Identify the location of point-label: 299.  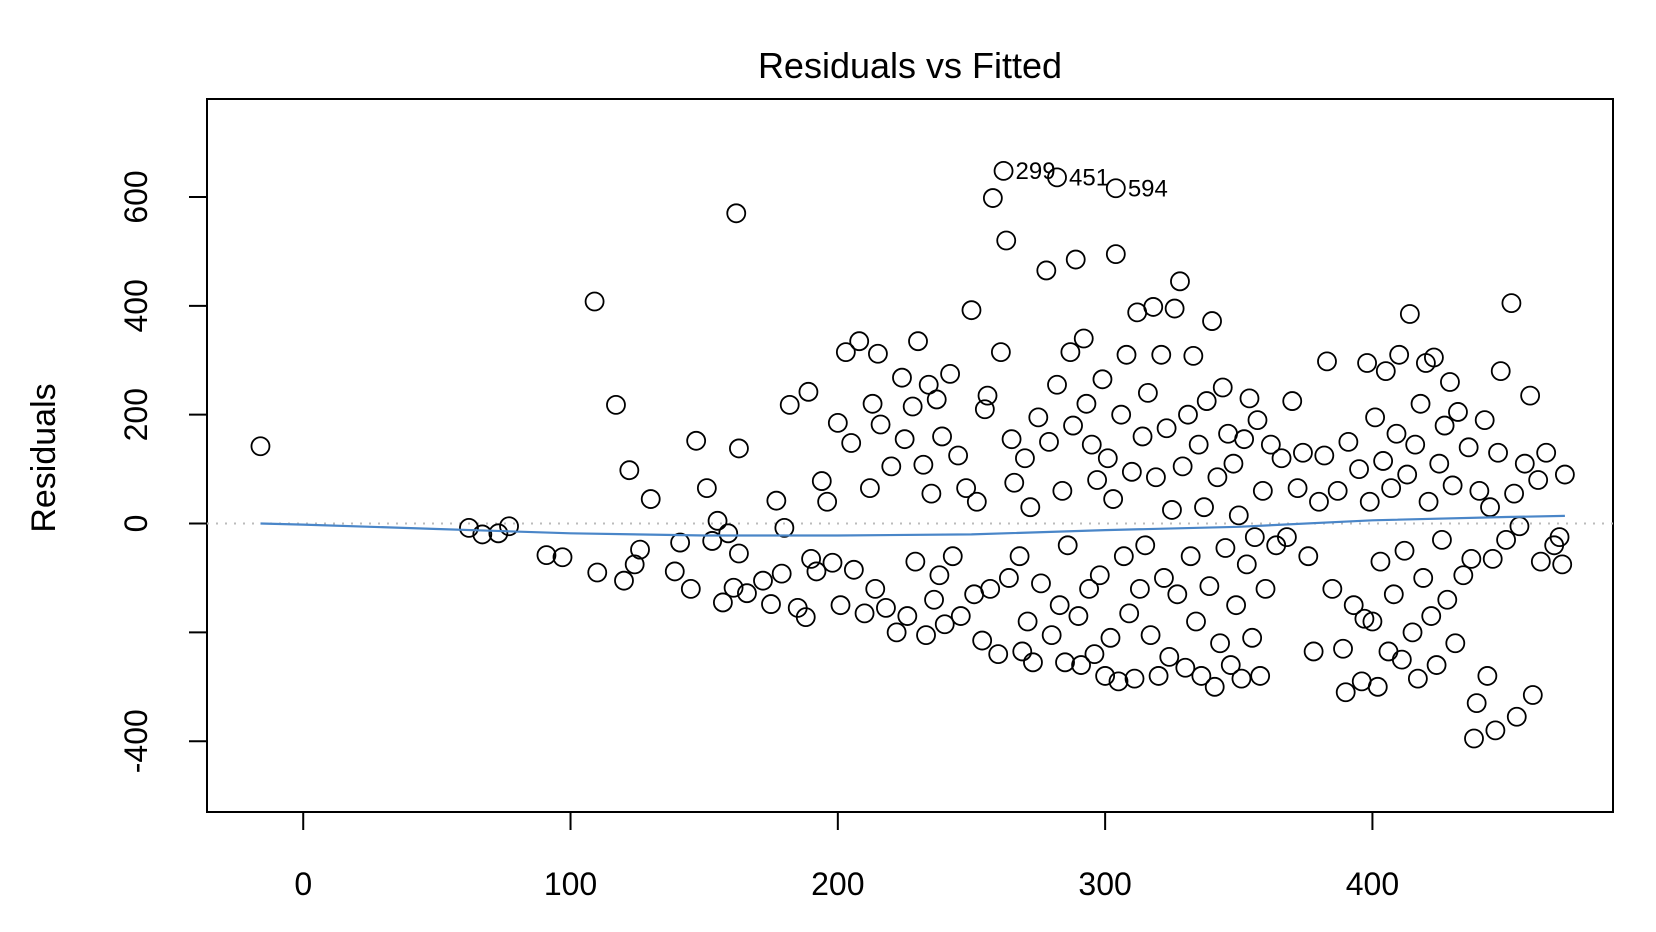
(1036, 171).